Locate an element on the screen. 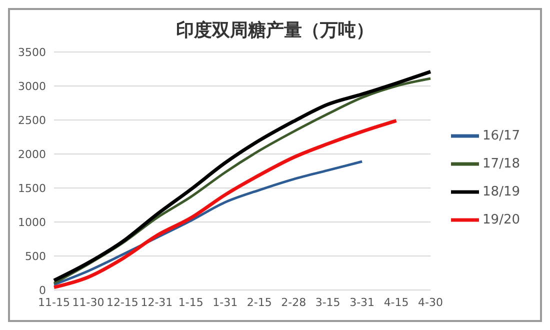 The image size is (550, 330). legend-label: 17/18 is located at coordinates (501, 164).